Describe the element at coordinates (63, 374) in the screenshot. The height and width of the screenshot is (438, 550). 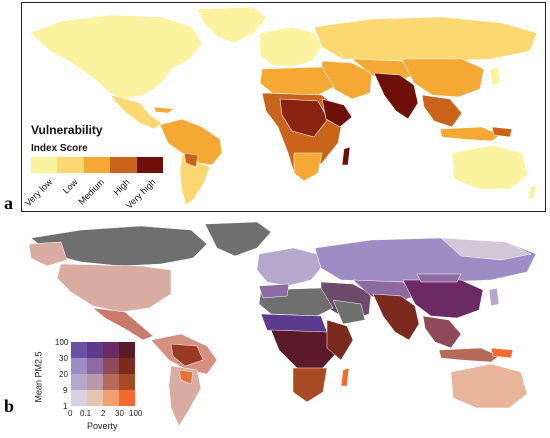
I see `bivariate-y-tick: 20` at that location.